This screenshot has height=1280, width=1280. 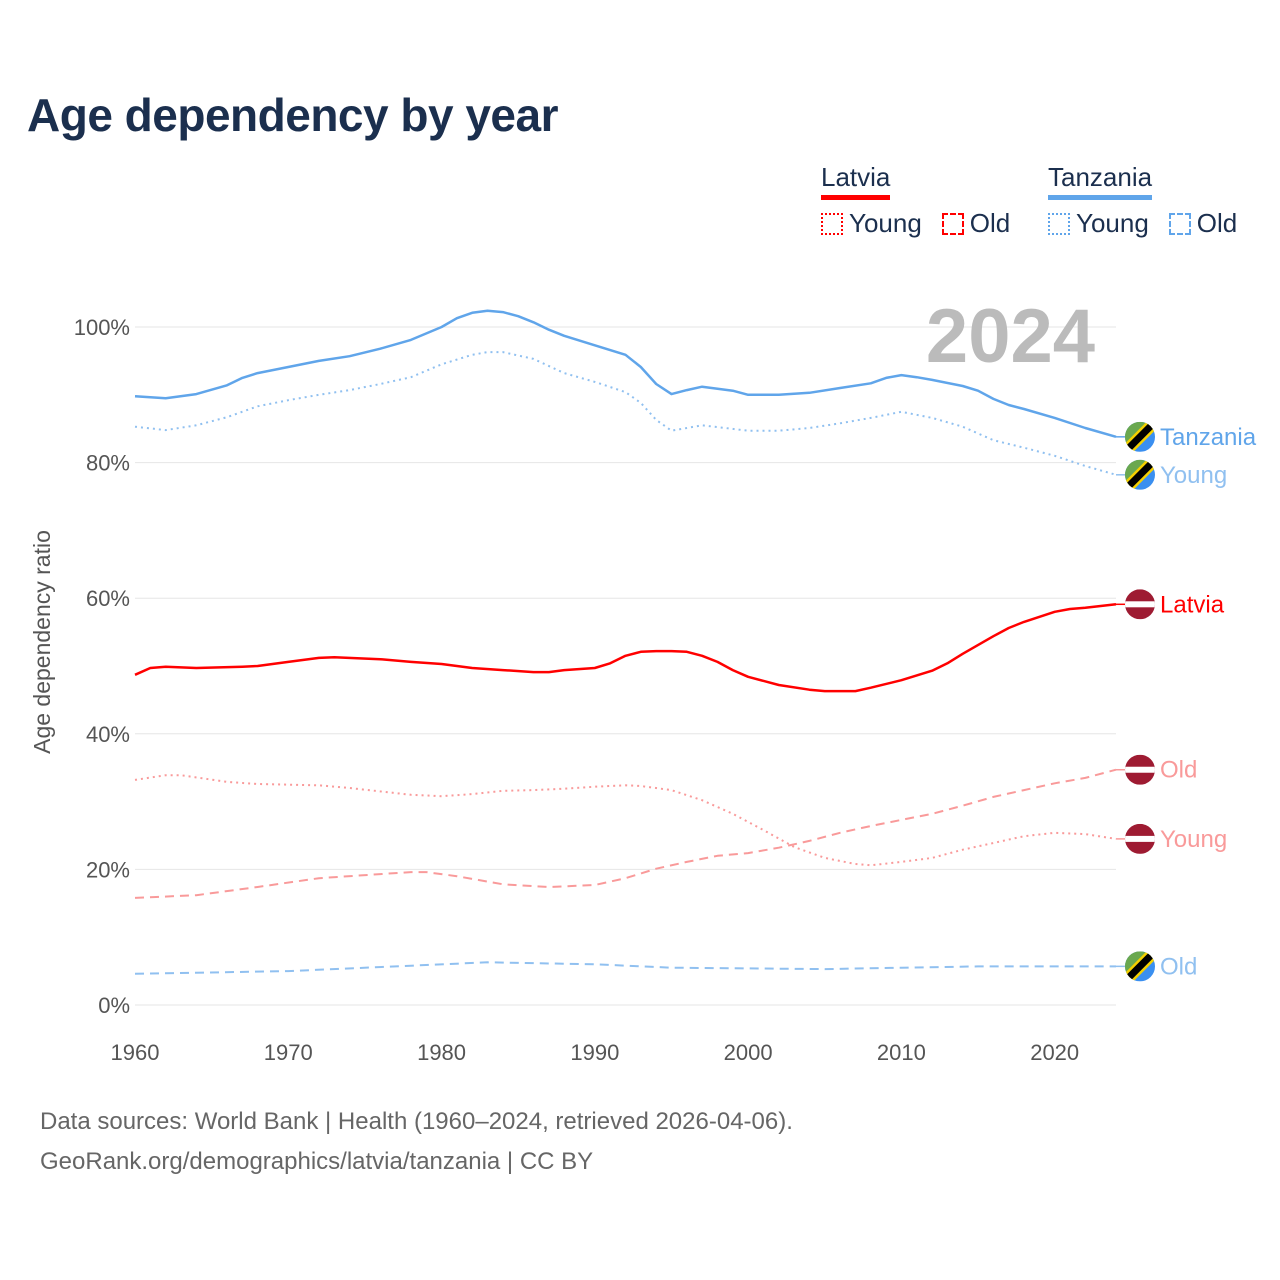 What do you see at coordinates (292, 115) in the screenshot?
I see `chart-title: Age dependency by year` at bounding box center [292, 115].